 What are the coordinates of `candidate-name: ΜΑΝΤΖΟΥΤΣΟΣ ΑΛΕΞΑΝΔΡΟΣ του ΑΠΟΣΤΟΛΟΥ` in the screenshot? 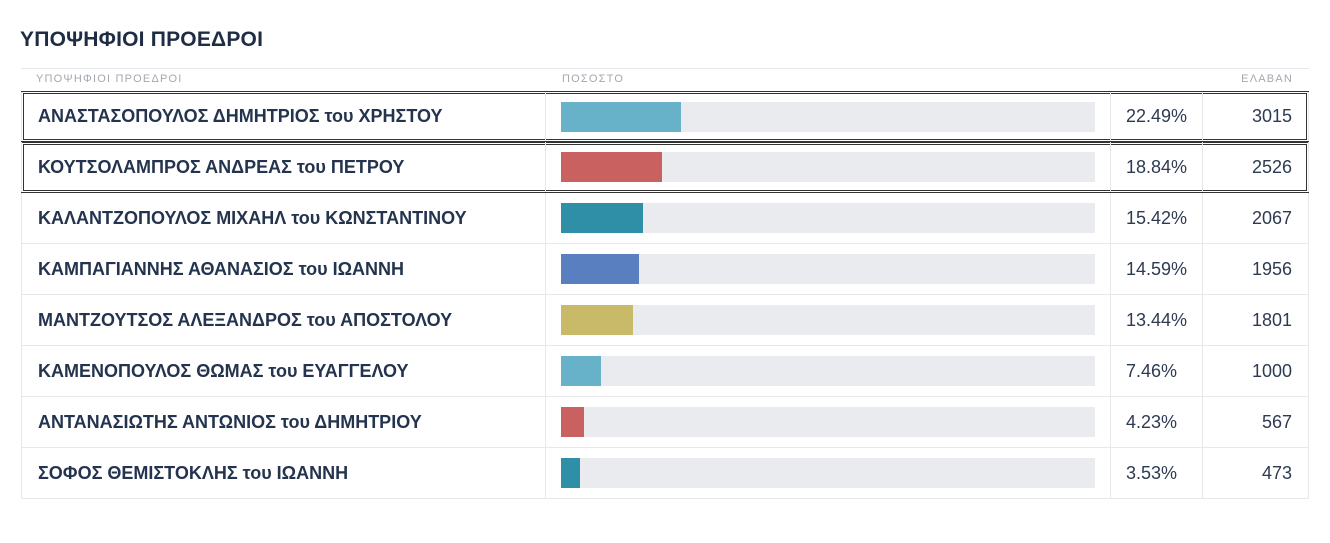 It's located at (283, 320).